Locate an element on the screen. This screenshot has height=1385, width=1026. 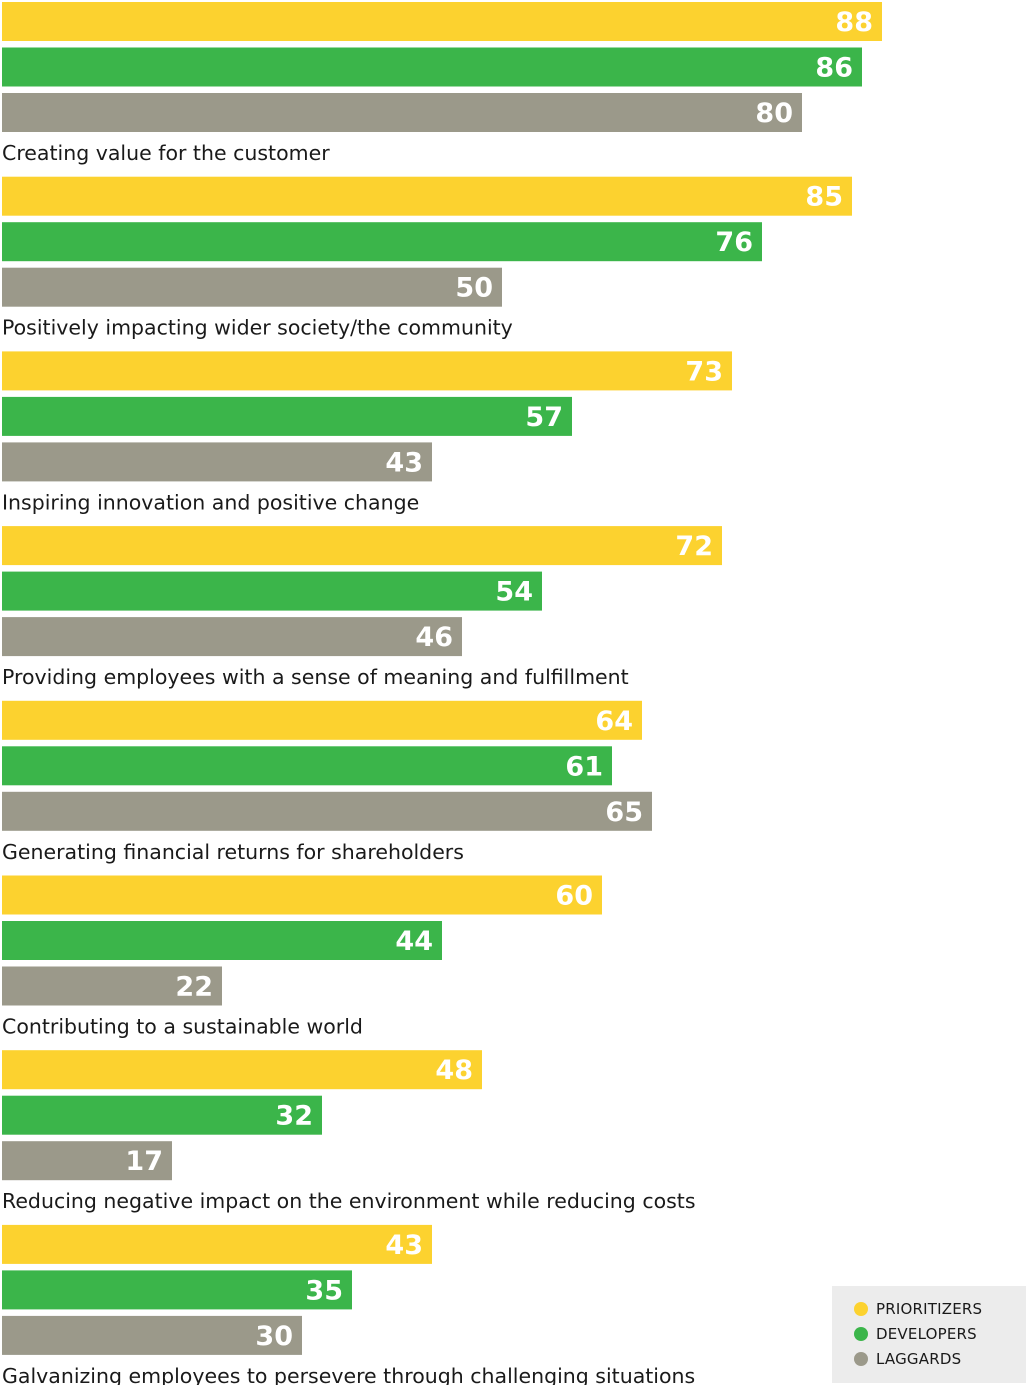
legend-label-prioritizers: PRIORITIZERS is located at coordinates (929, 1308).